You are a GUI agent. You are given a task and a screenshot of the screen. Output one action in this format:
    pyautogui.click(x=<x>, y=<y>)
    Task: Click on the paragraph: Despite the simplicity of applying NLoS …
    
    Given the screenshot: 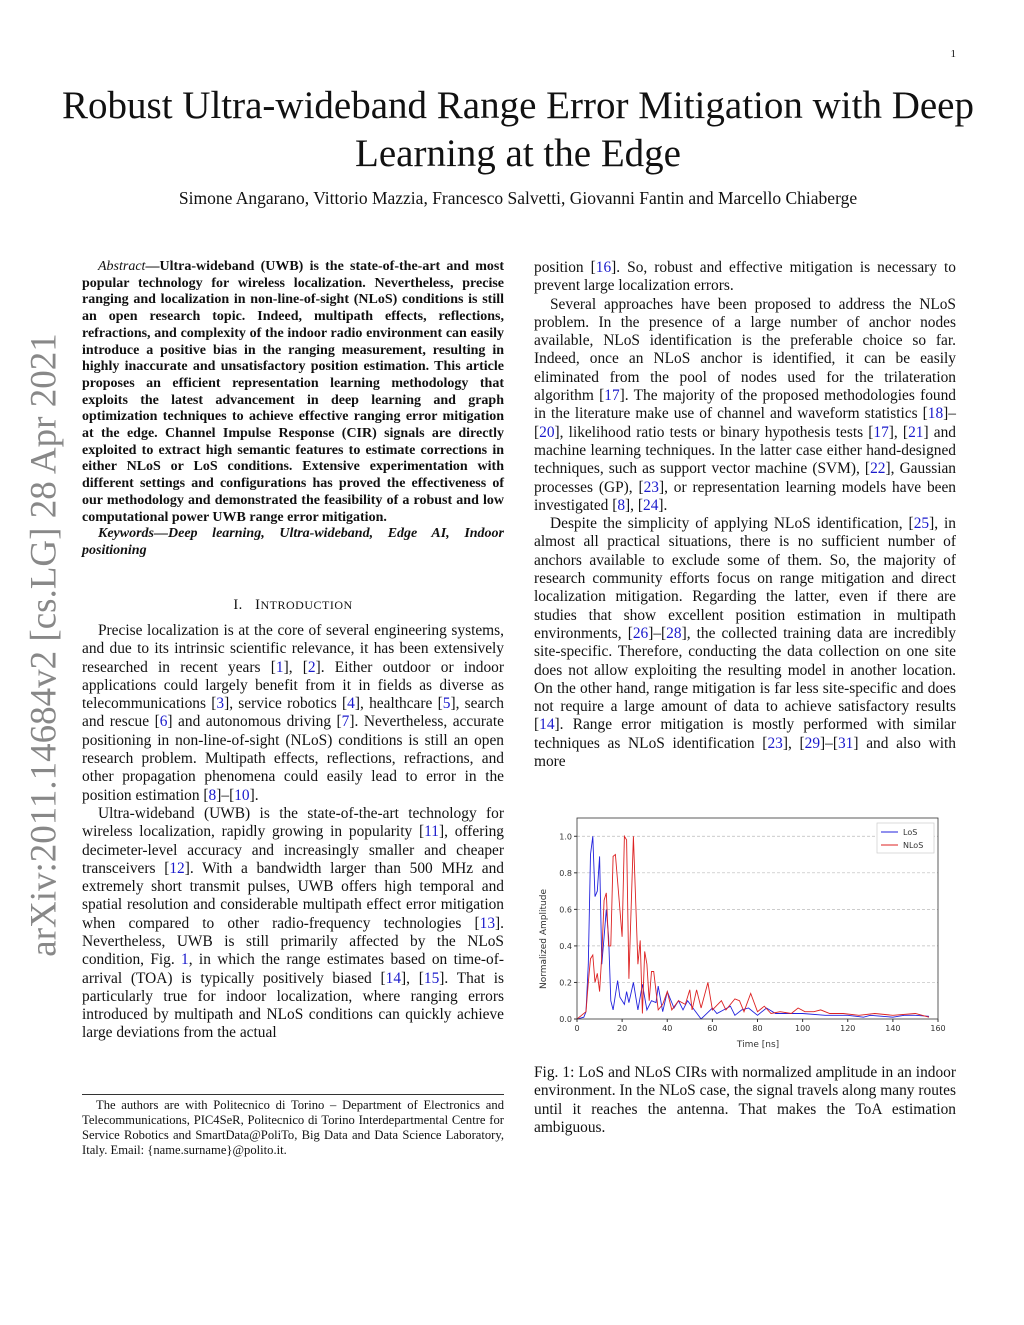 What is the action you would take?
    pyautogui.click(x=745, y=643)
    